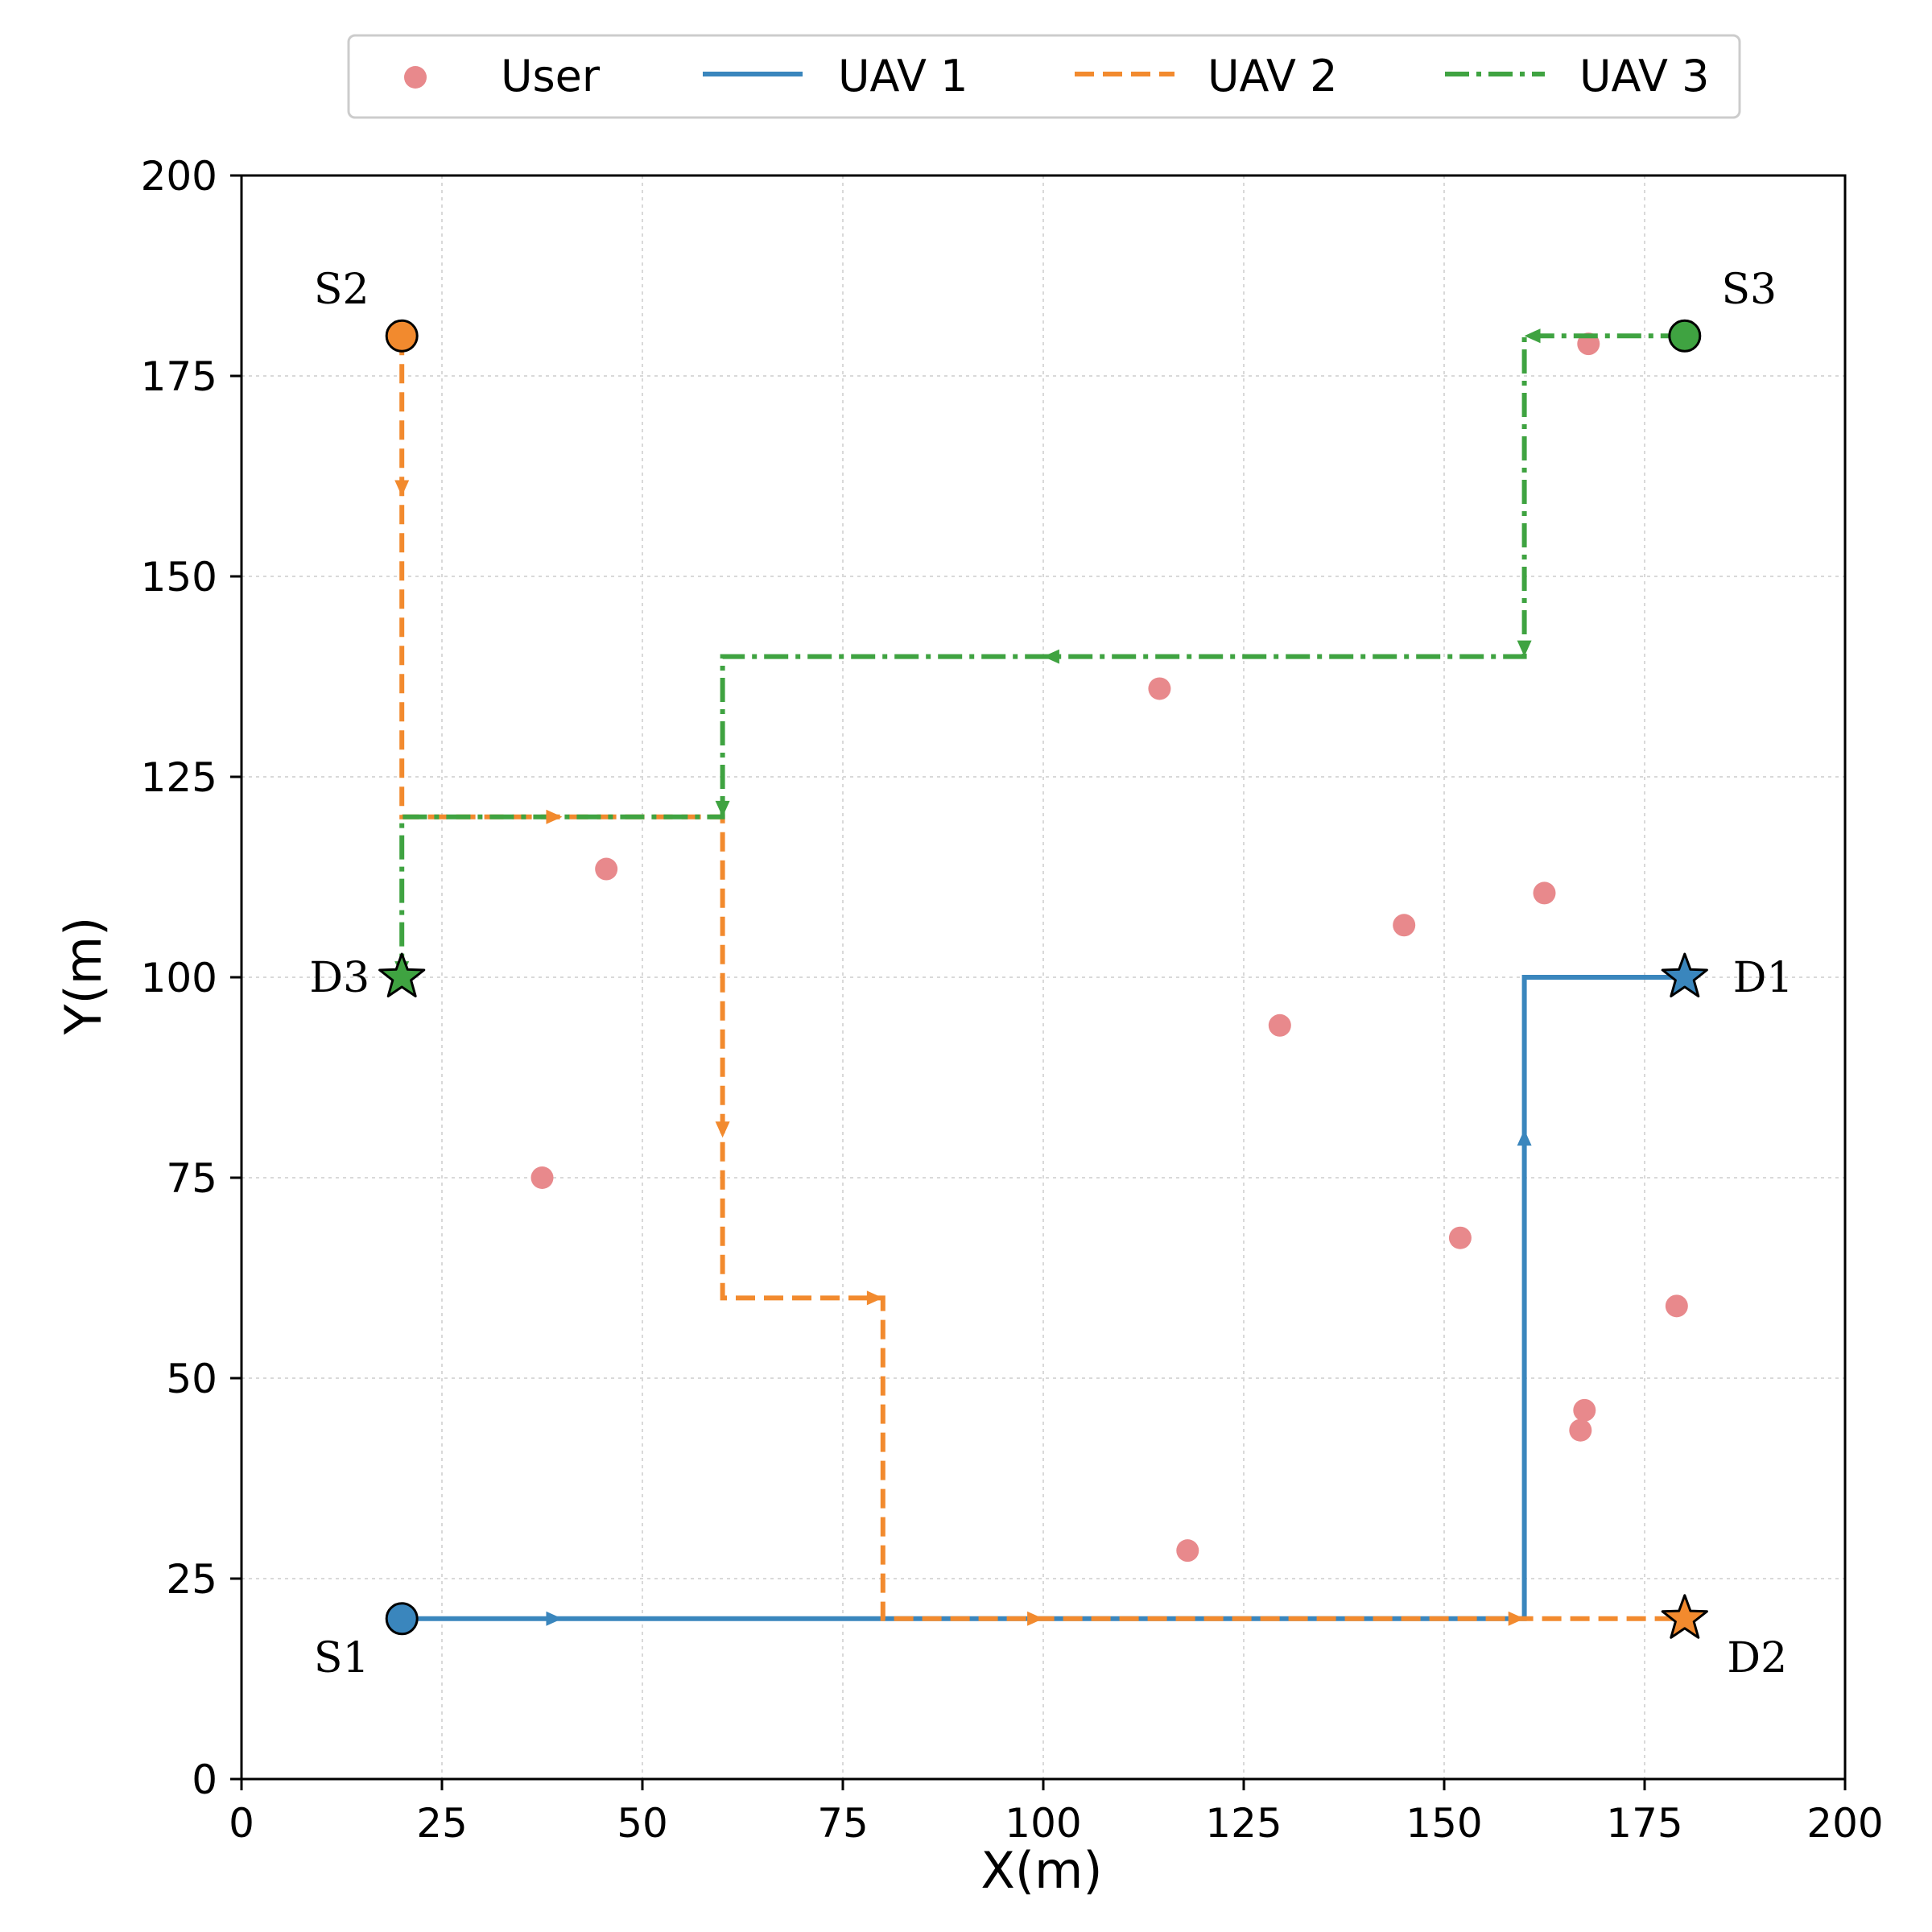  Describe the element at coordinates (1043, 1823) in the screenshot. I see `x-tick-label: 100` at that location.